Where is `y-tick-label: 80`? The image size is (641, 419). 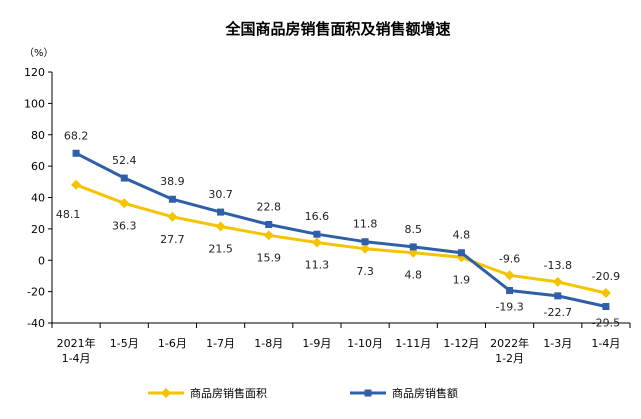
y-tick-label: 80 is located at coordinates (38, 135).